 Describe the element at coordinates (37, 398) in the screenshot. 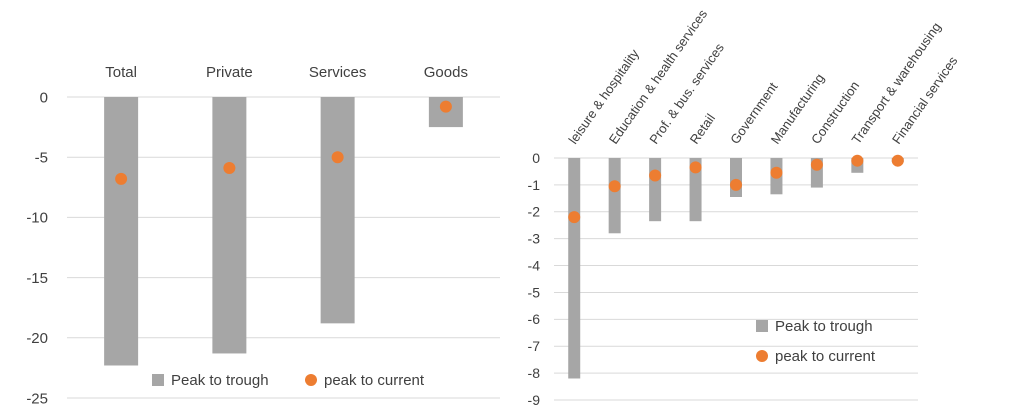

I see `y-tick-label: -25` at that location.